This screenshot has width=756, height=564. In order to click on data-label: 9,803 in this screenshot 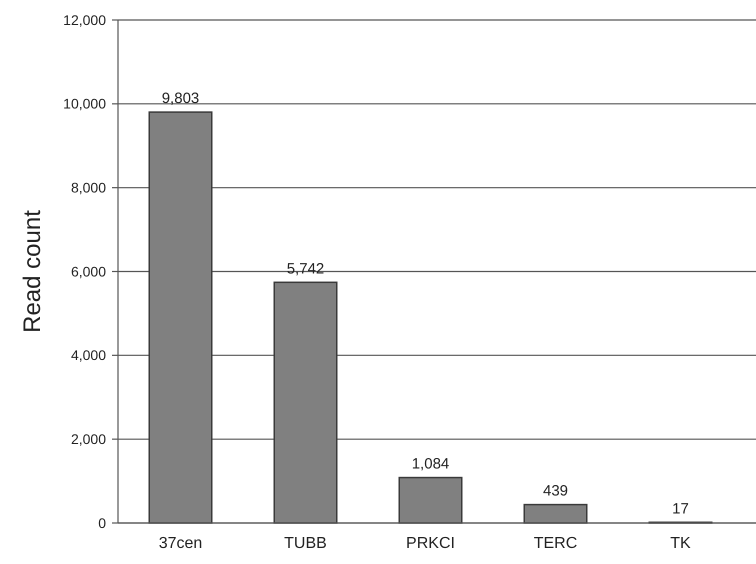, I will do `click(181, 99)`.